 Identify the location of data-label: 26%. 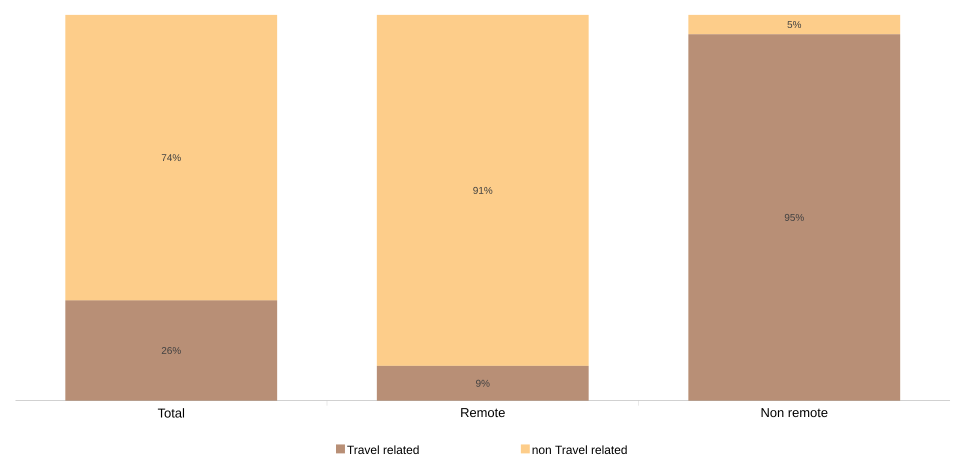
(171, 350).